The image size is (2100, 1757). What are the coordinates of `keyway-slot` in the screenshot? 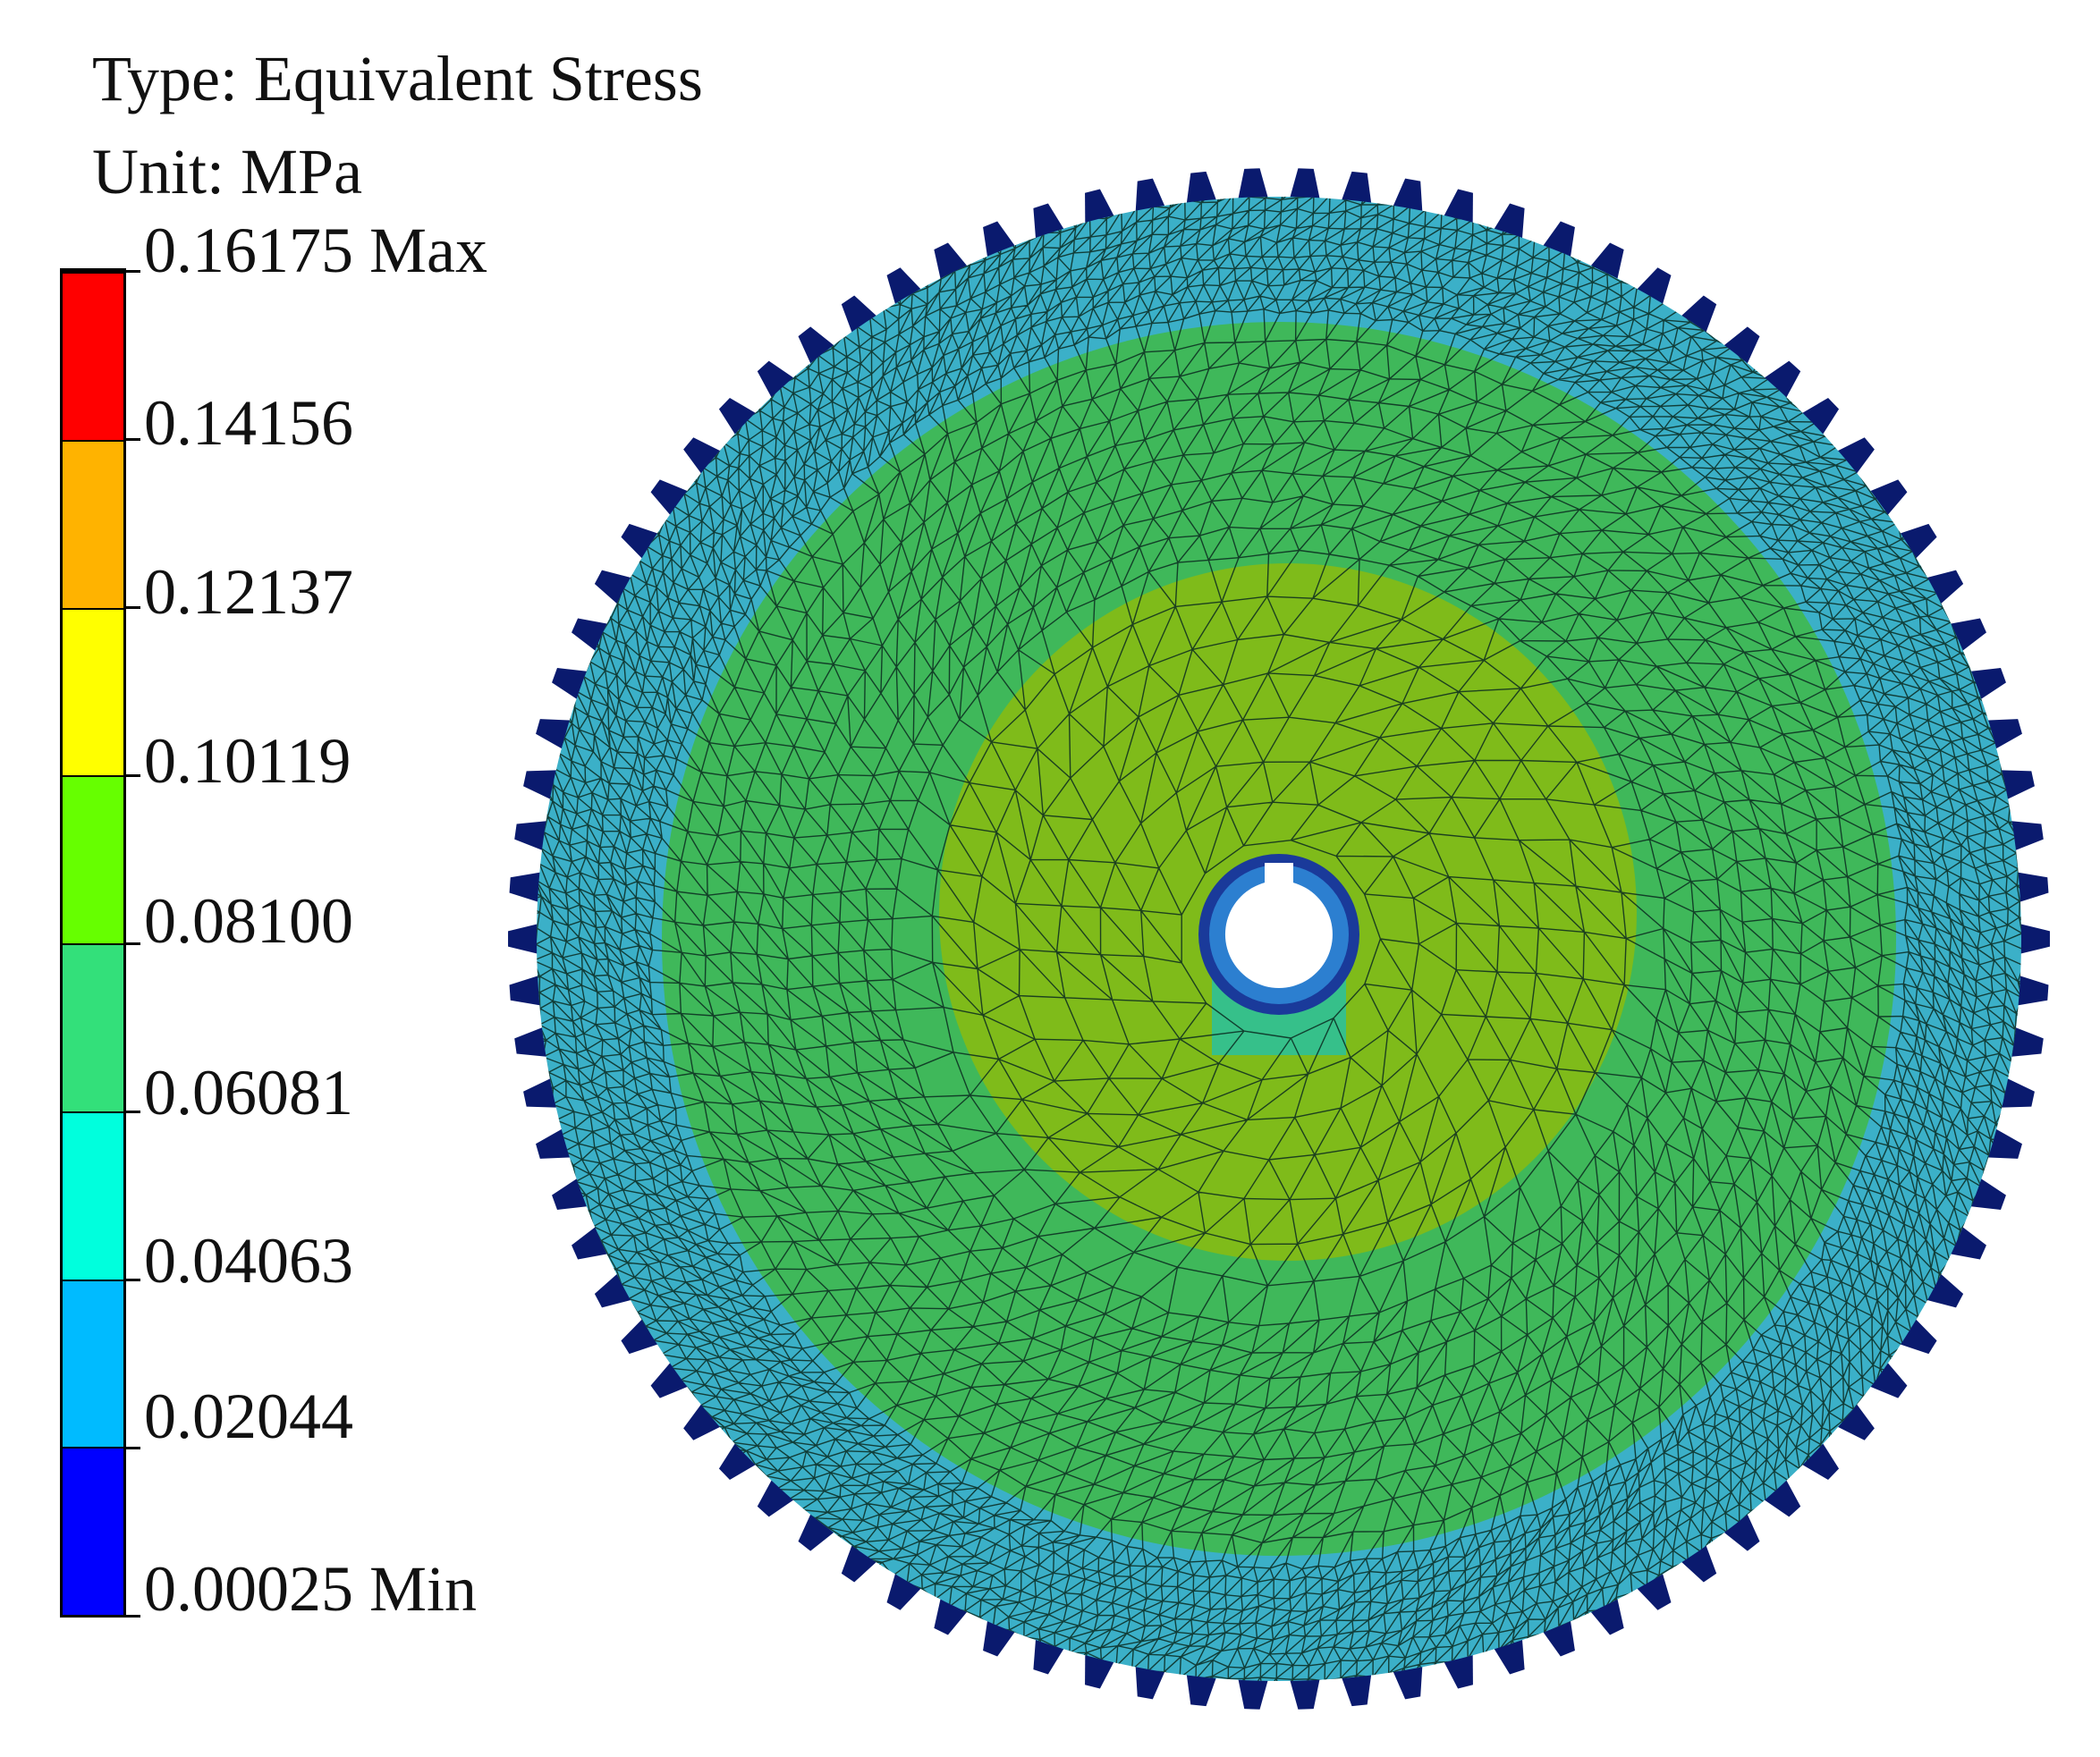 It's located at (1279, 877).